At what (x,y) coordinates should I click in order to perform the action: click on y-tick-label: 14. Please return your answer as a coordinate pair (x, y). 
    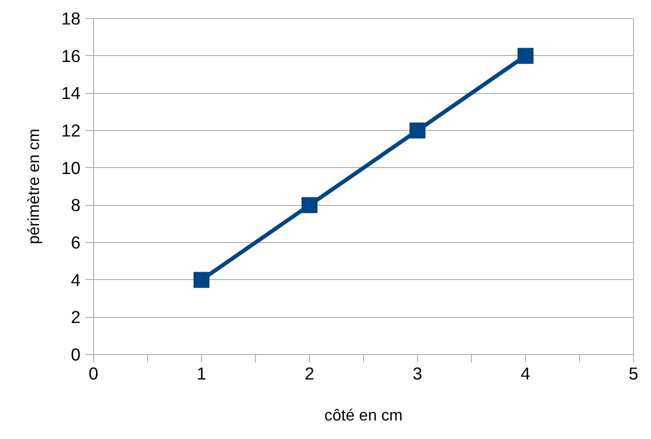
    Looking at the image, I should click on (71, 93).